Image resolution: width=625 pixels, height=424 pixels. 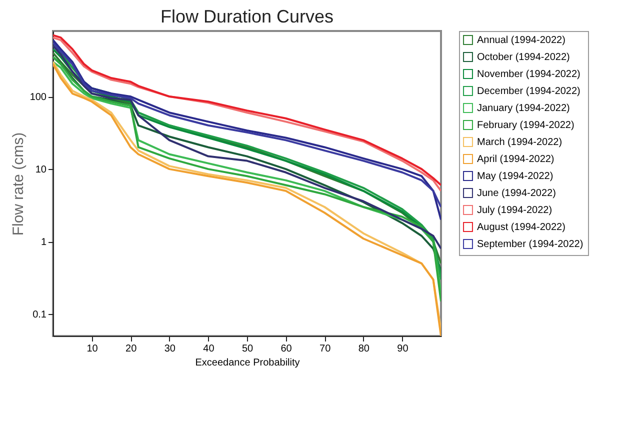 What do you see at coordinates (248, 349) in the screenshot?
I see `x-tick-label: 50` at bounding box center [248, 349].